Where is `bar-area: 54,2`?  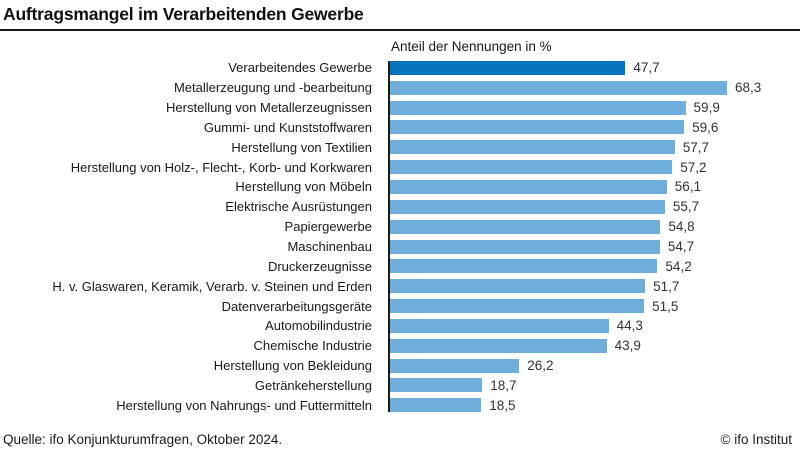 bar-area: 54,2 is located at coordinates (591, 266).